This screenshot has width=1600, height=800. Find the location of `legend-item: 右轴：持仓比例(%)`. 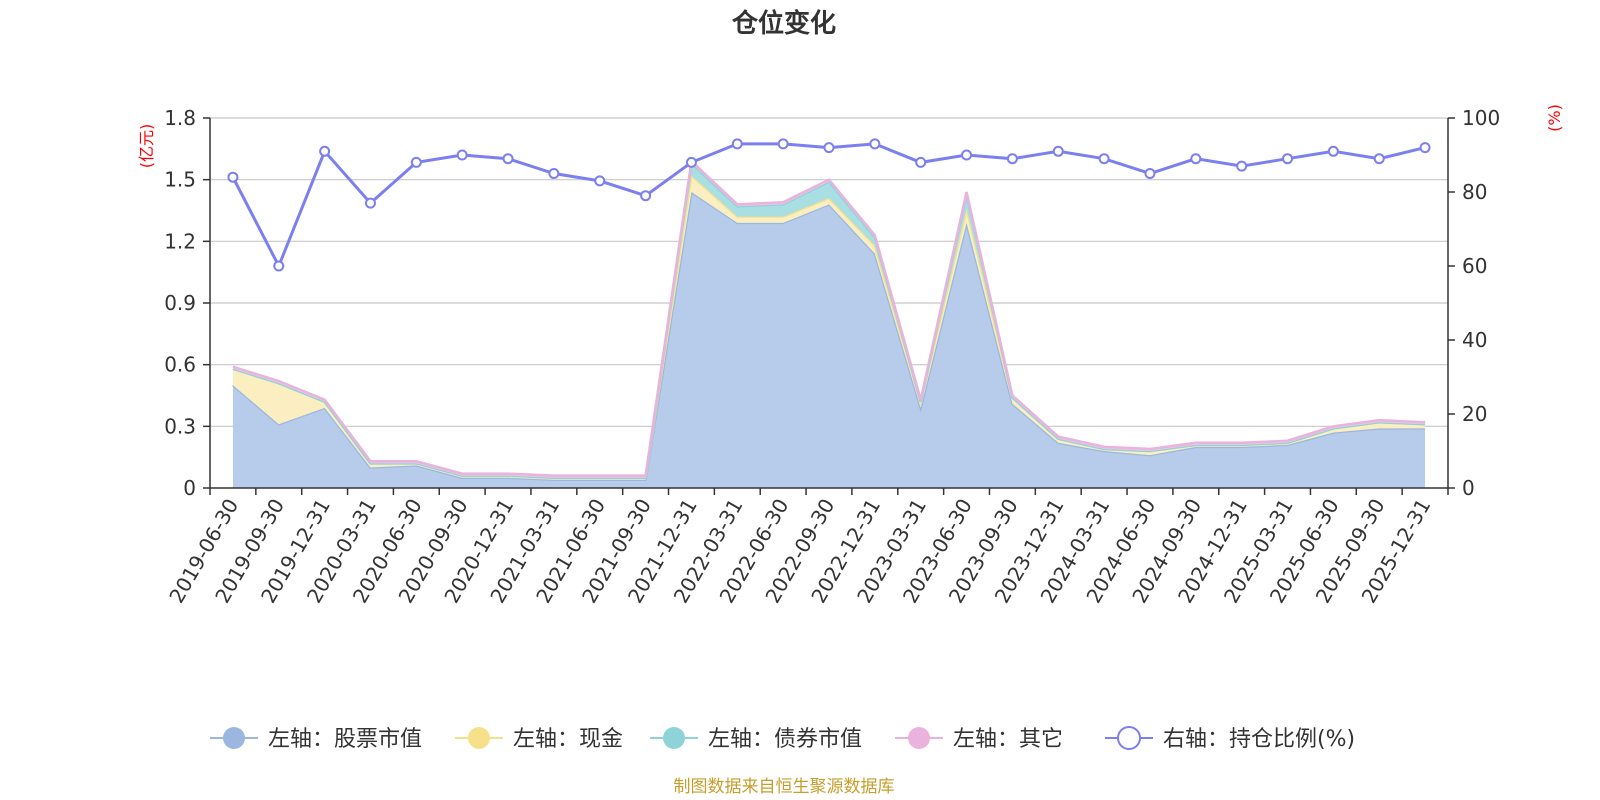

legend-item: 右轴：持仓比例(%) is located at coordinates (1230, 739).